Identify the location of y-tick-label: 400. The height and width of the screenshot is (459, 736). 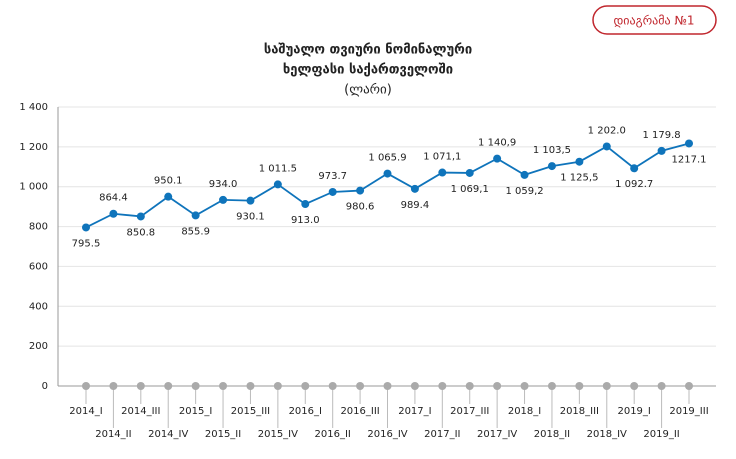
(38, 306).